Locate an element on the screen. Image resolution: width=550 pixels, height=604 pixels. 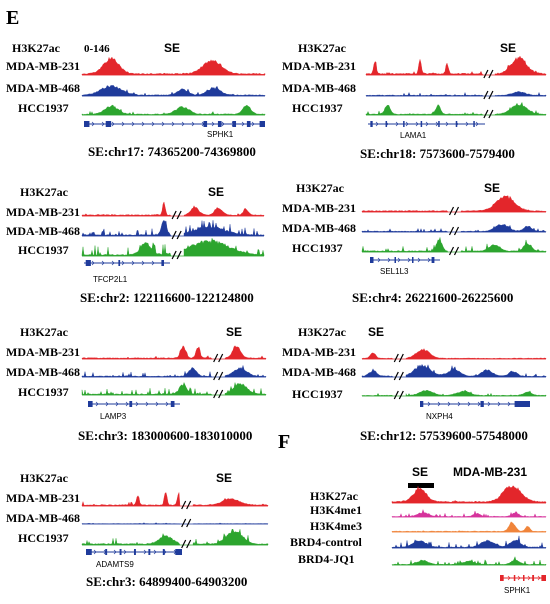
se-coordinates: SE:chr3: 183000600-183010000 is located at coordinates (165, 435).